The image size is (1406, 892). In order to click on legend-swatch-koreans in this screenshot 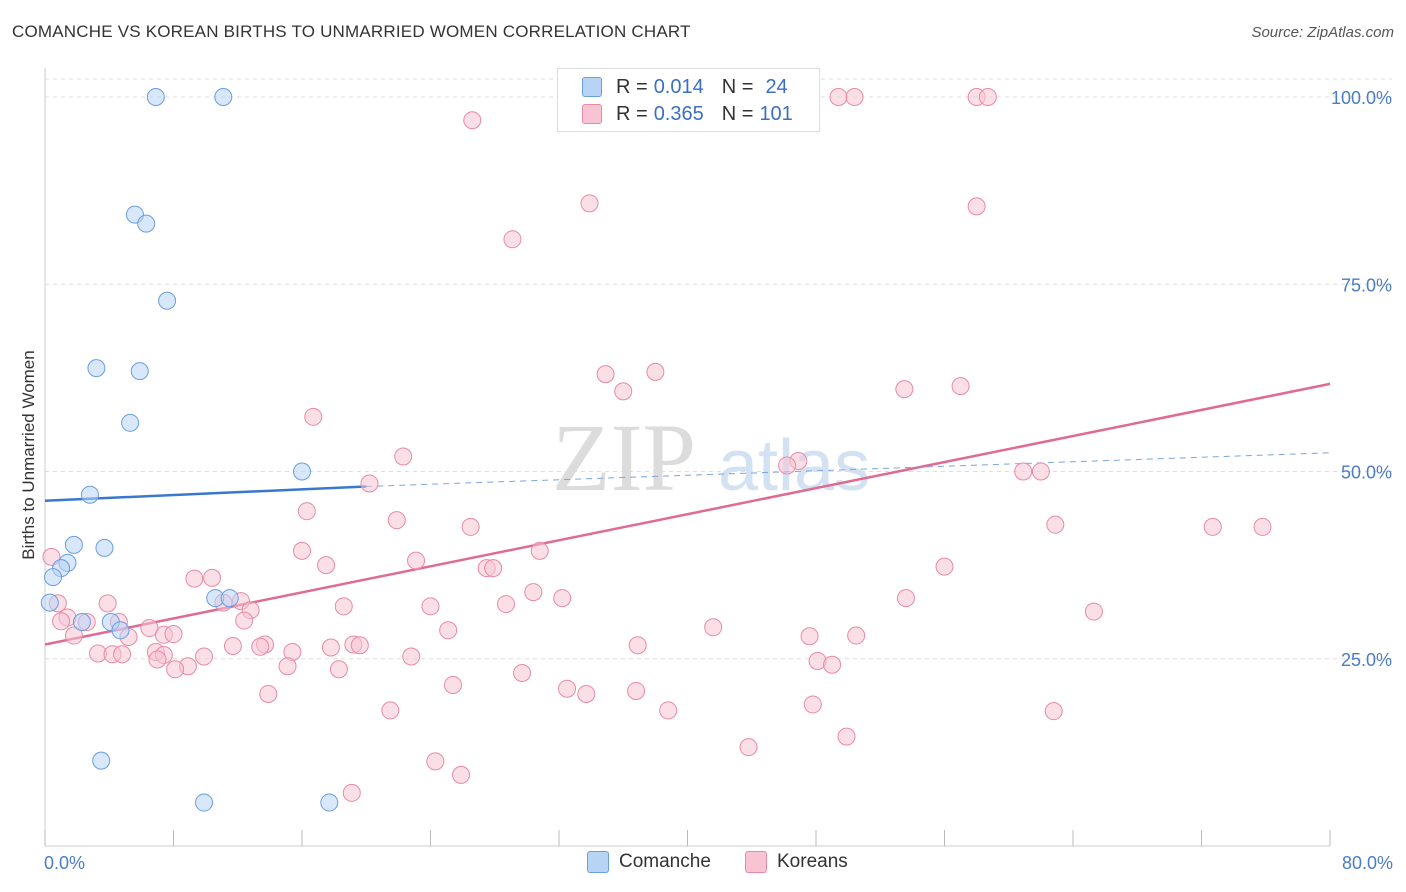, I will do `click(592, 114)`.